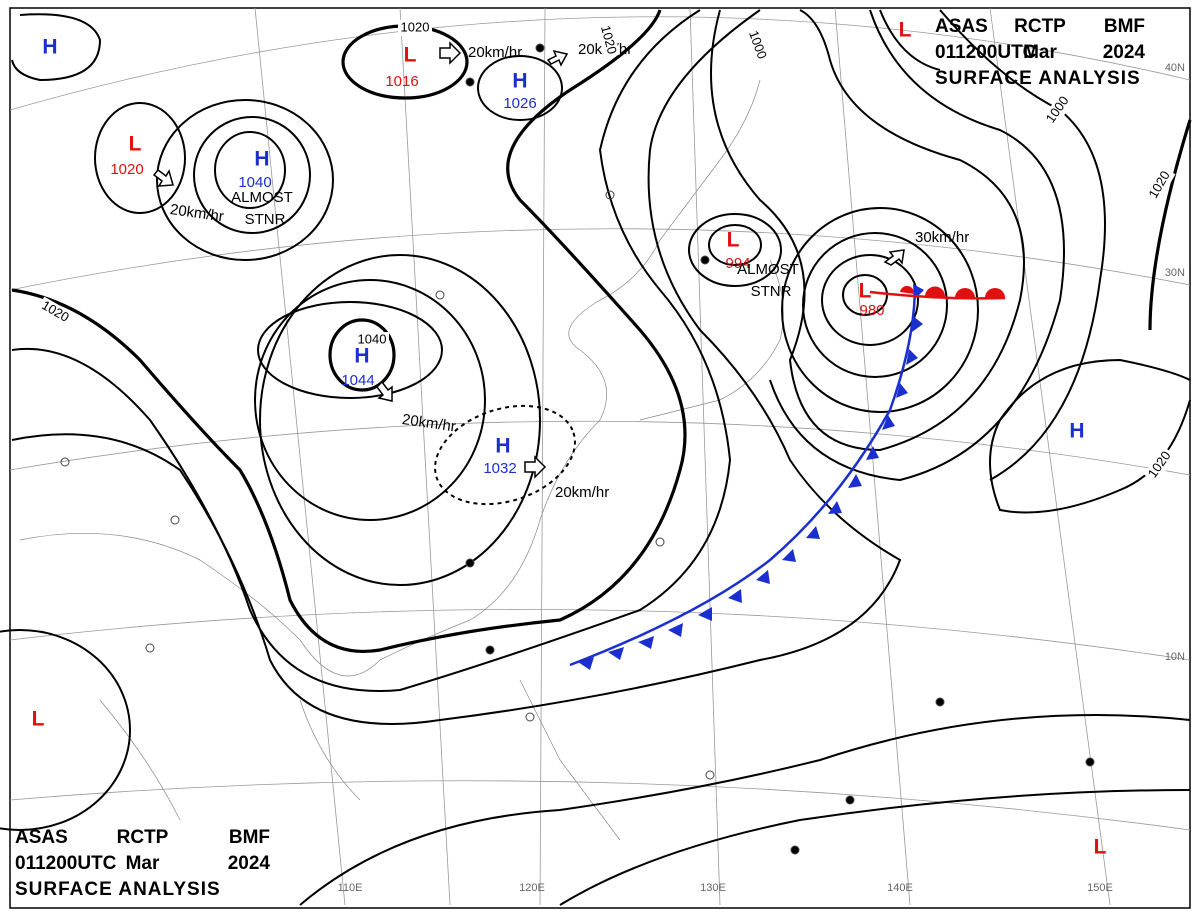  I want to click on center-value: 1044, so click(357, 380).